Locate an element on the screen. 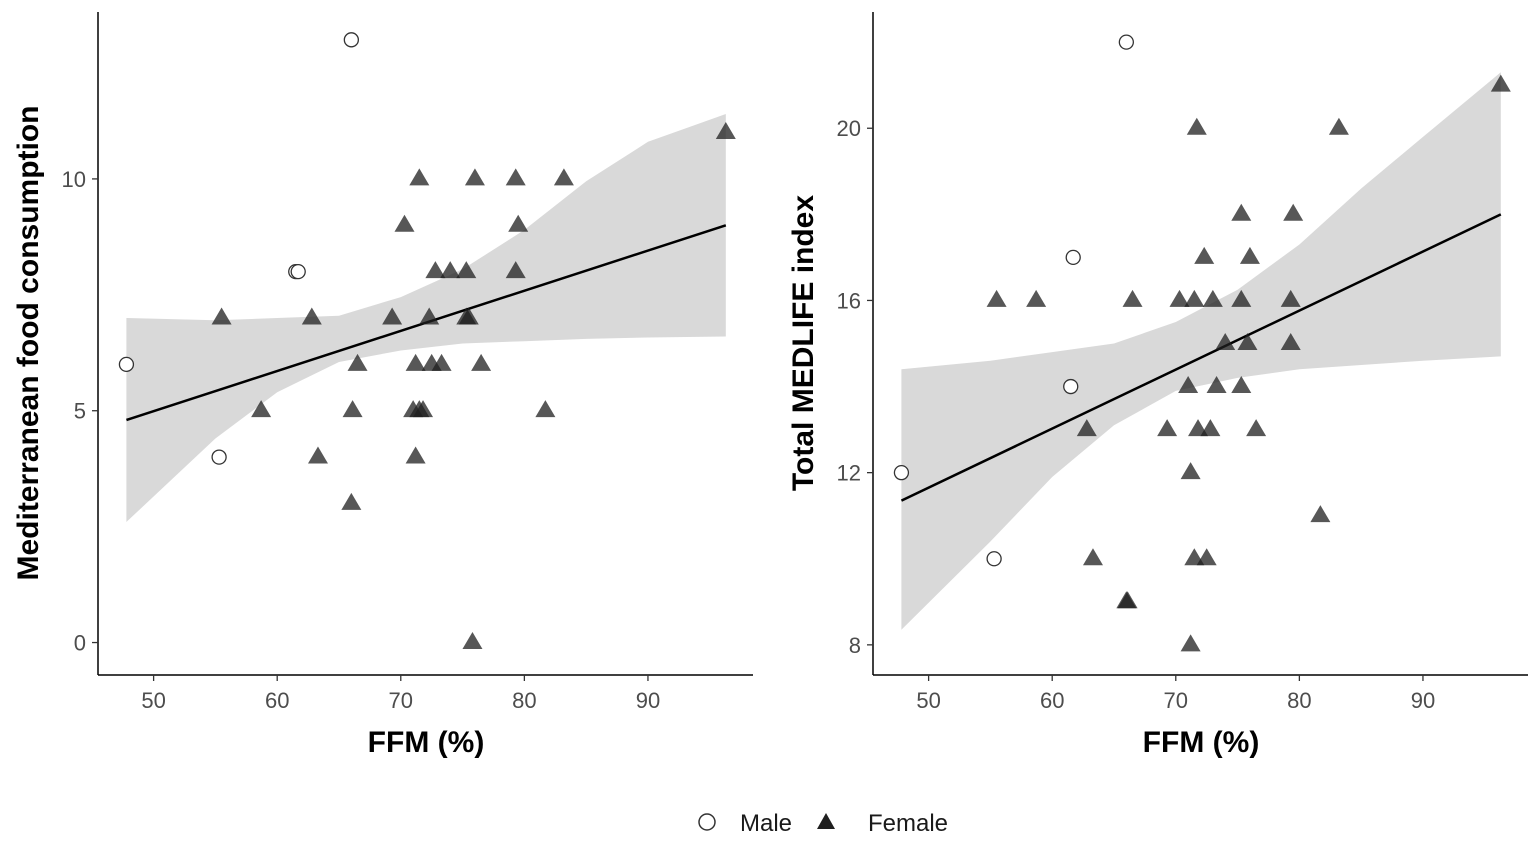 The image size is (1535, 846). right-x-axis-title: FFM (%) is located at coordinates (1201, 742).